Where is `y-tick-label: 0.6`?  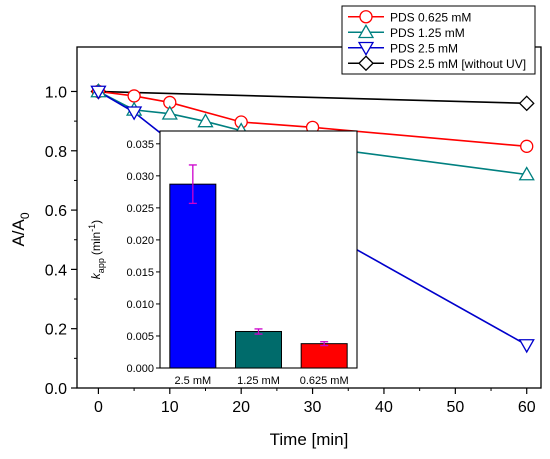 y-tick-label: 0.6 is located at coordinates (56, 211).